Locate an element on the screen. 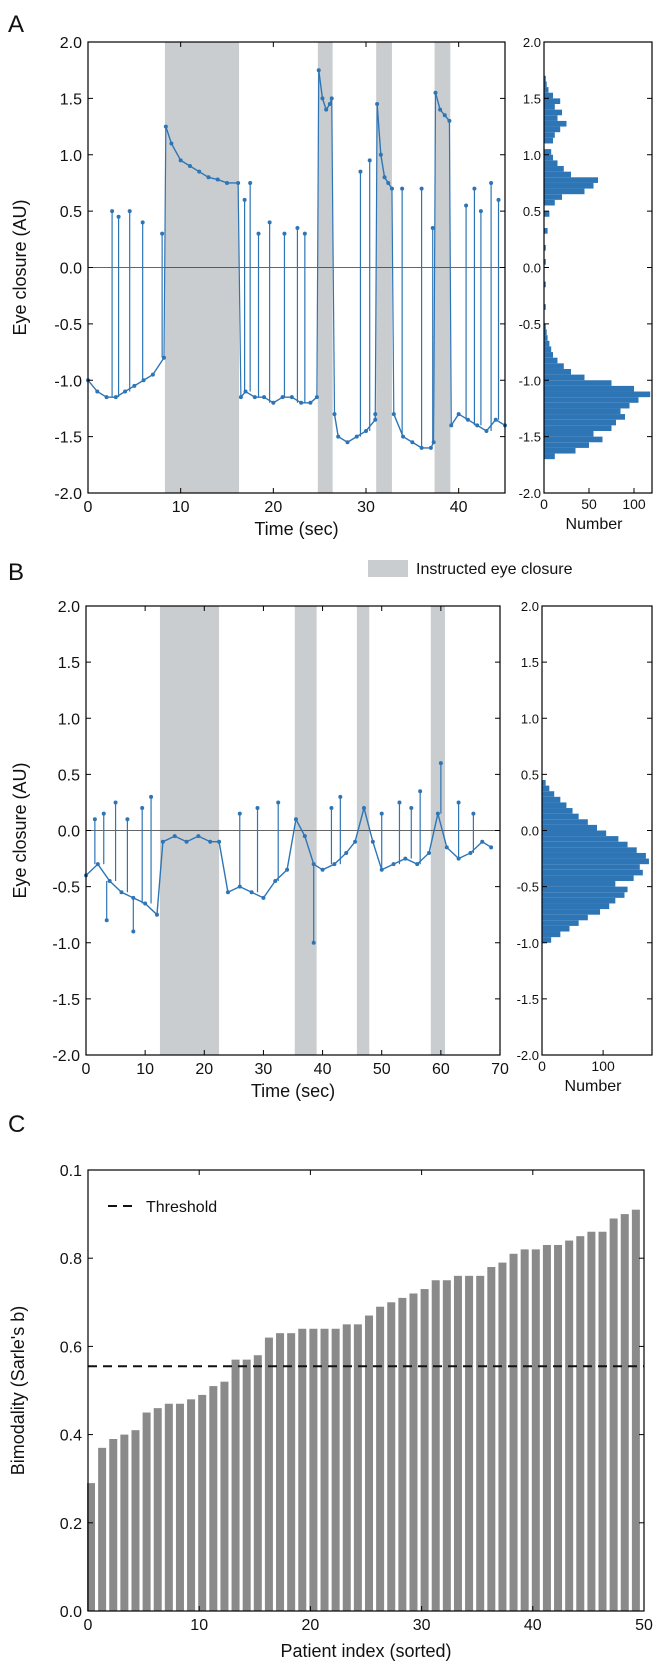  b-time-xlabel: Time (sec) is located at coordinates (293, 1091).